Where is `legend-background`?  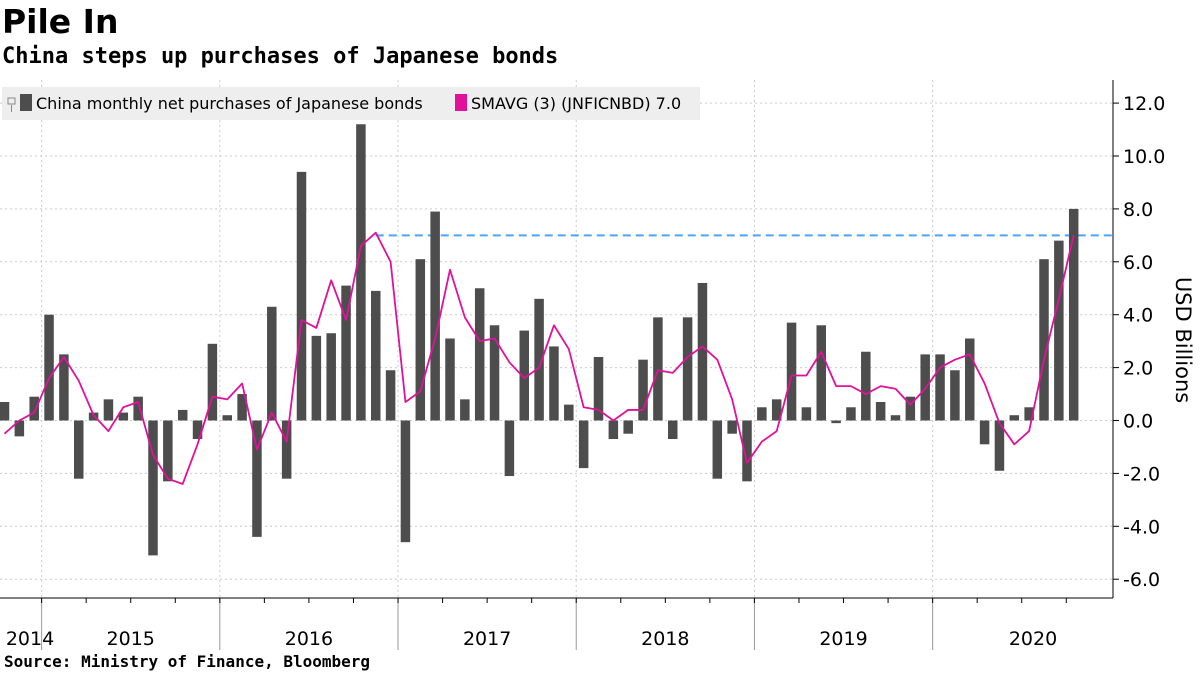
legend-background is located at coordinates (351, 103).